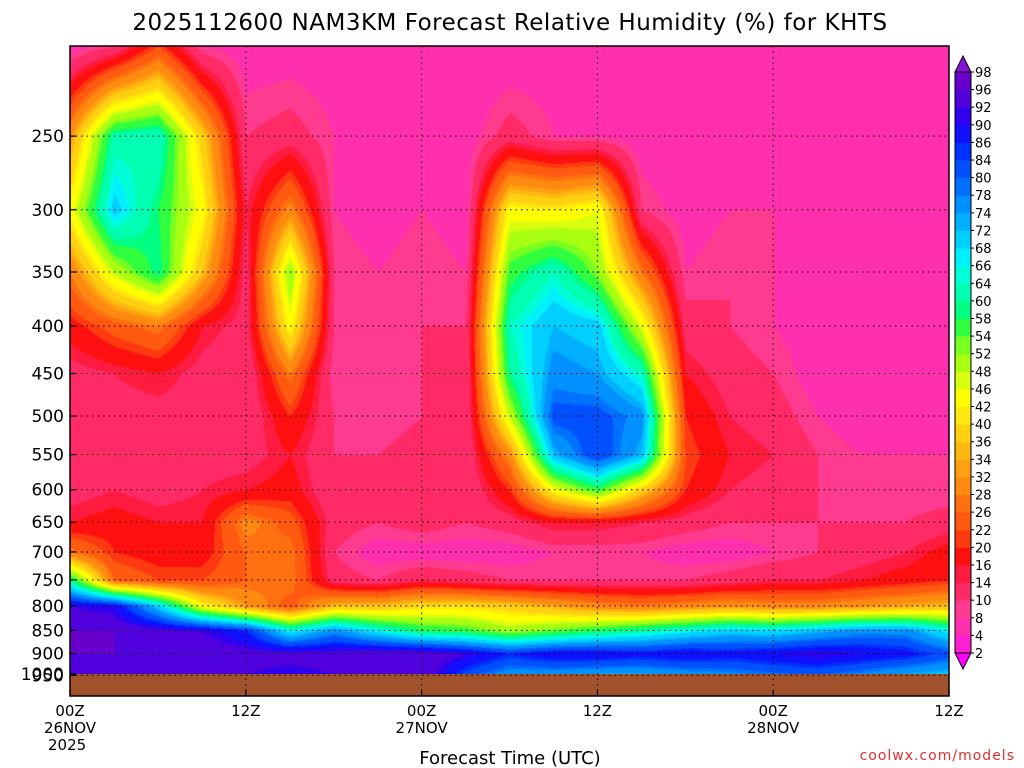 This screenshot has width=1024, height=768. Describe the element at coordinates (979, 636) in the screenshot. I see `colorbar-tick-label: 4` at that location.